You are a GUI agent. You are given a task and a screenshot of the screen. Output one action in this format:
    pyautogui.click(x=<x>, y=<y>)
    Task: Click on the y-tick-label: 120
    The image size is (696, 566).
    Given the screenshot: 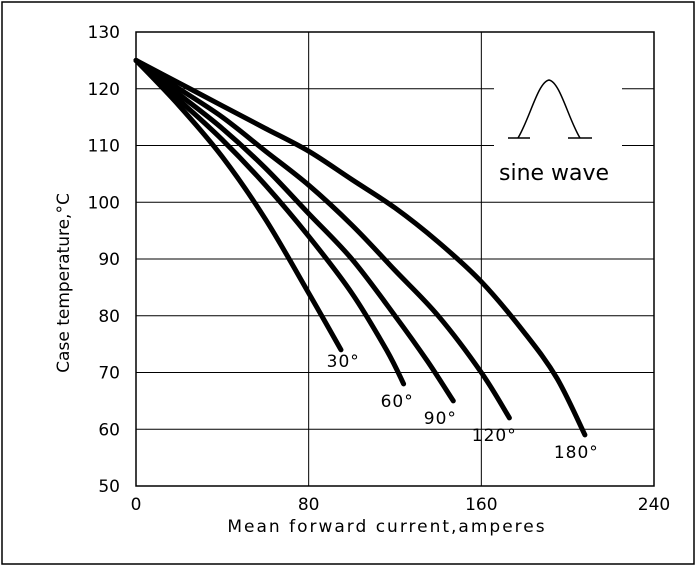 What is the action you would take?
    pyautogui.click(x=104, y=90)
    